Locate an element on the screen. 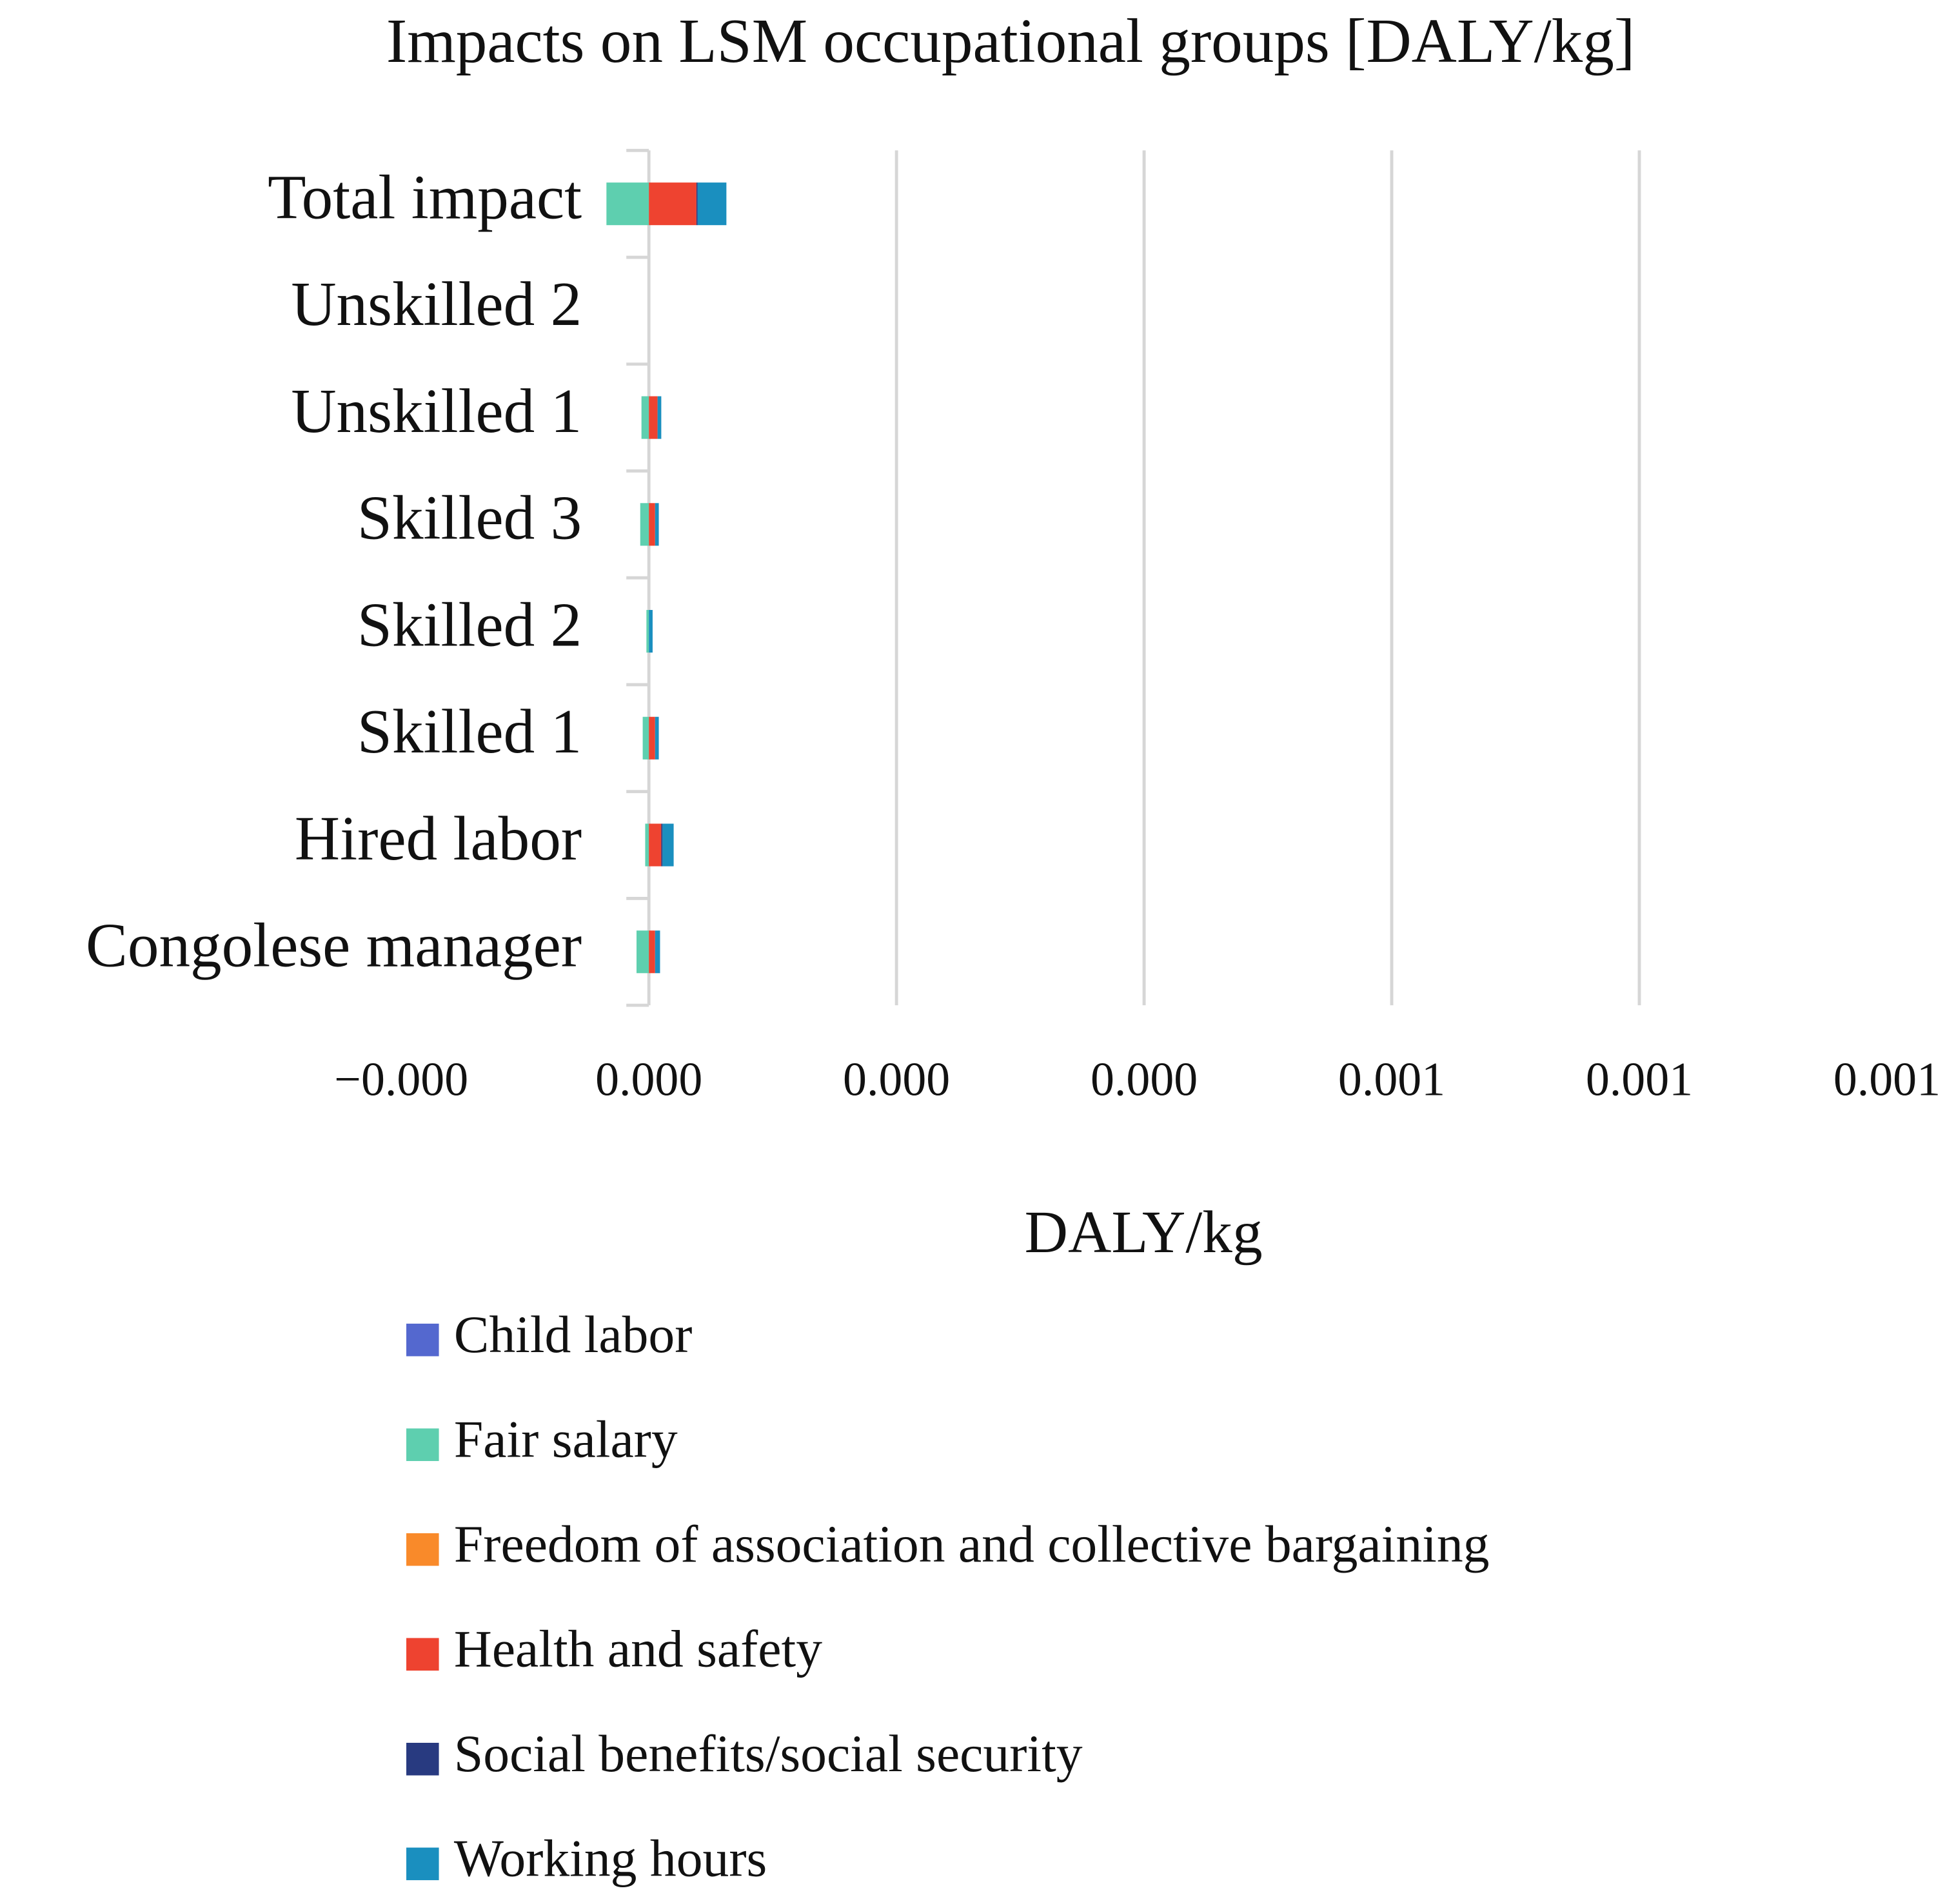 The width and height of the screenshot is (1956, 1904). x-tick-label: −0.000 is located at coordinates (401, 1079).